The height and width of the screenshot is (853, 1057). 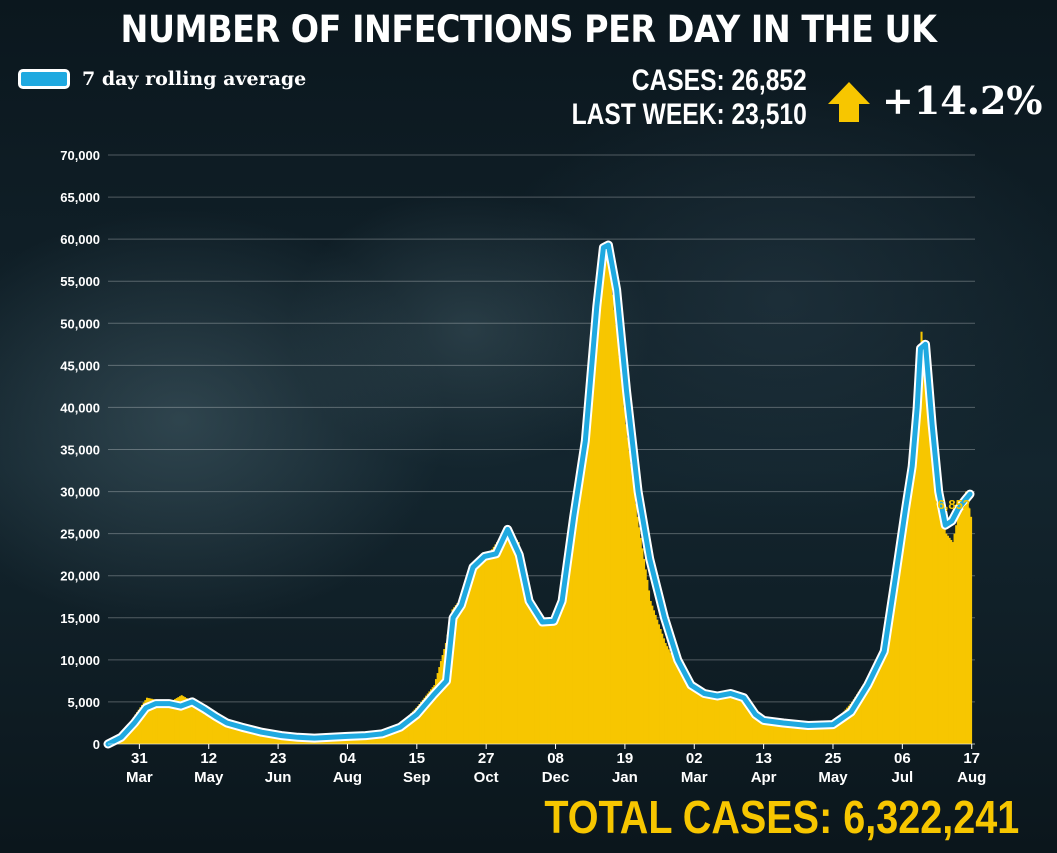 I want to click on weekly-change: +14.2%, so click(x=962, y=100).